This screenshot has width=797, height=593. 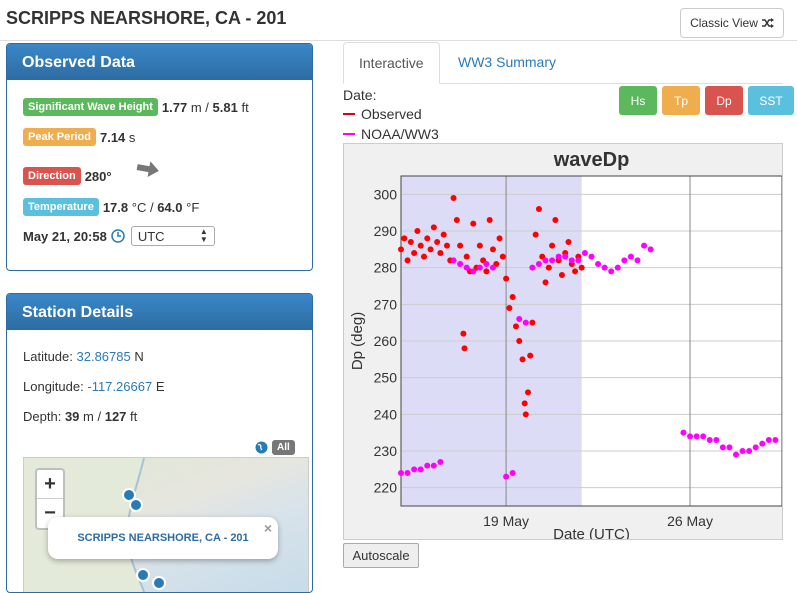 I want to click on longitude-row: Longitude: -117.26667 E, so click(x=93, y=386).